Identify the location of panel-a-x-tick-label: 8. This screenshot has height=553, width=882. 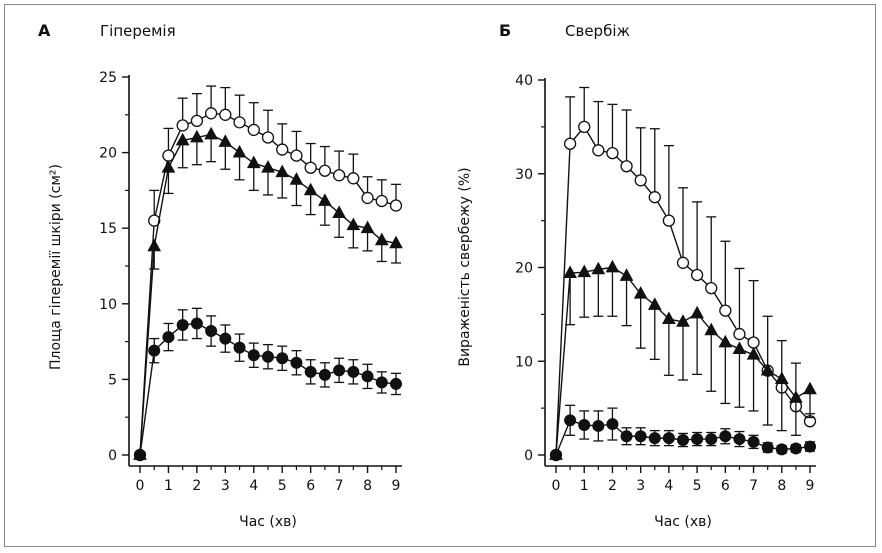
(367, 486).